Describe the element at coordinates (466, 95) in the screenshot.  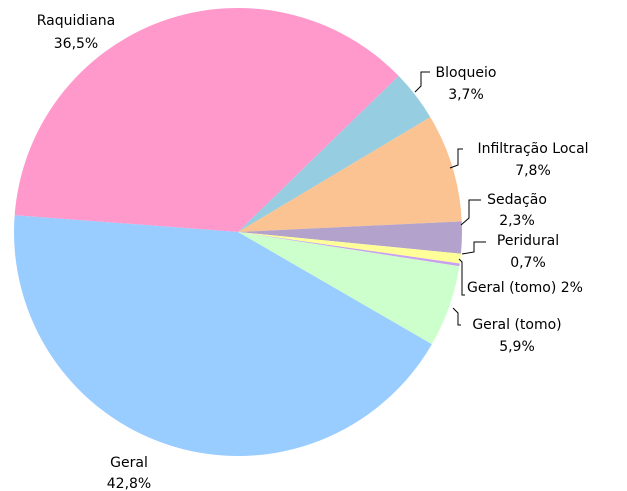
I see `value-label: 3,7%` at that location.